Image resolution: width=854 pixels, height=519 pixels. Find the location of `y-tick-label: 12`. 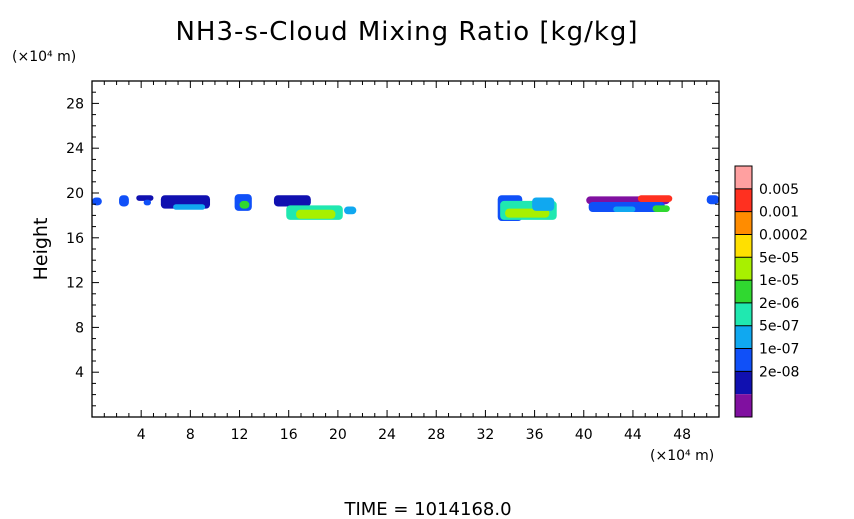

y-tick-label: 12 is located at coordinates (75, 284).